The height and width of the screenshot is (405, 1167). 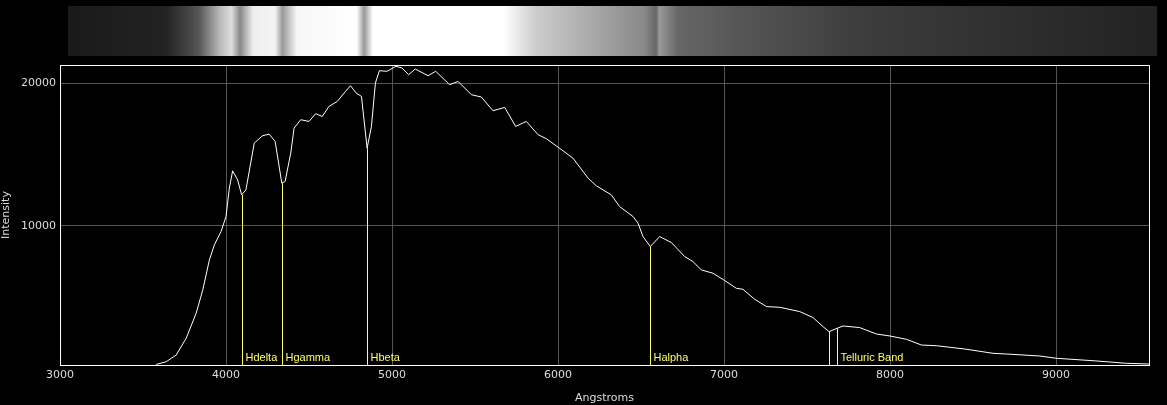 What do you see at coordinates (1056, 375) in the screenshot?
I see `x-tick-label: 9000` at bounding box center [1056, 375].